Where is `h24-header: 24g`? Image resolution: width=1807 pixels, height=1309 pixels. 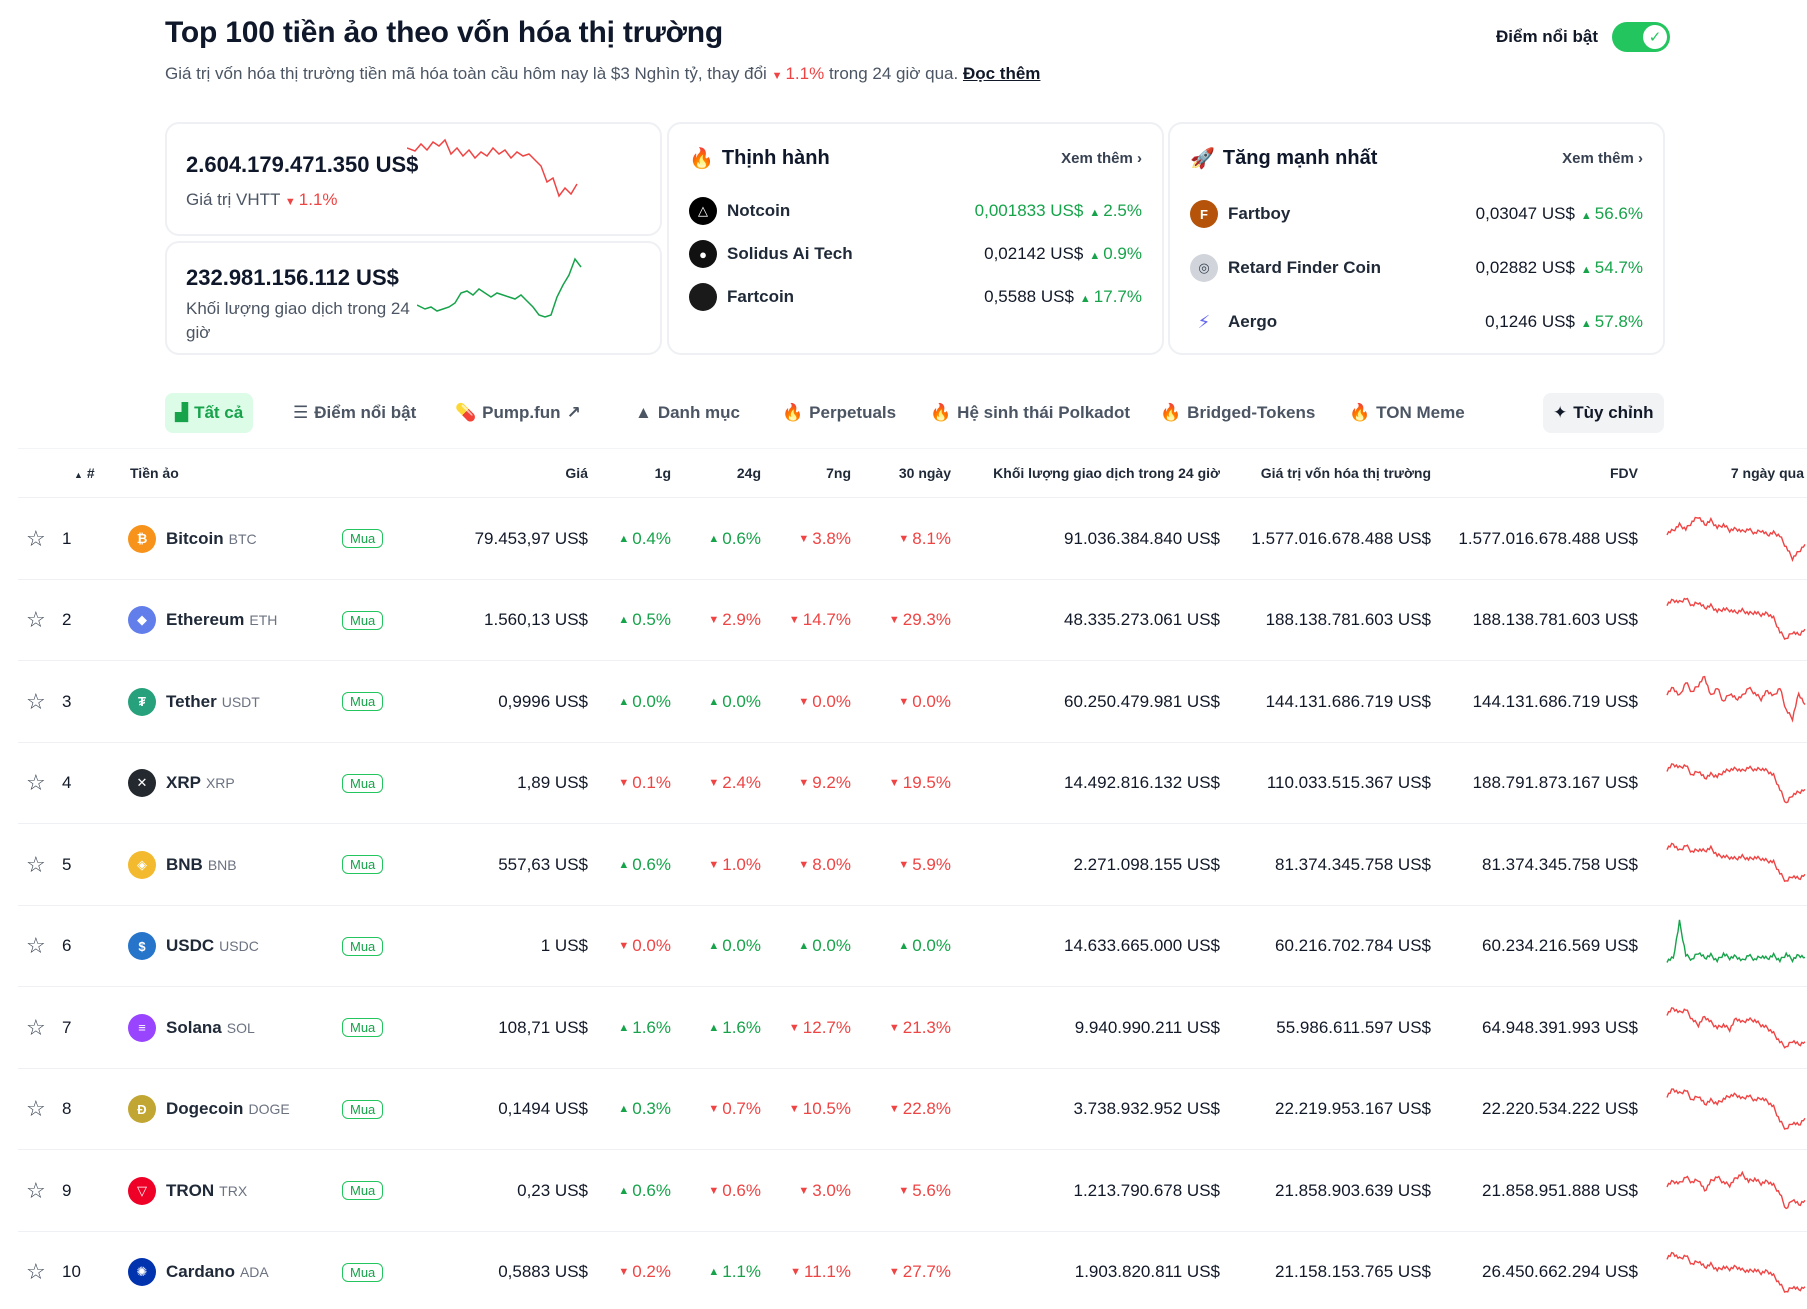
h24-header: 24g is located at coordinates (748, 473).